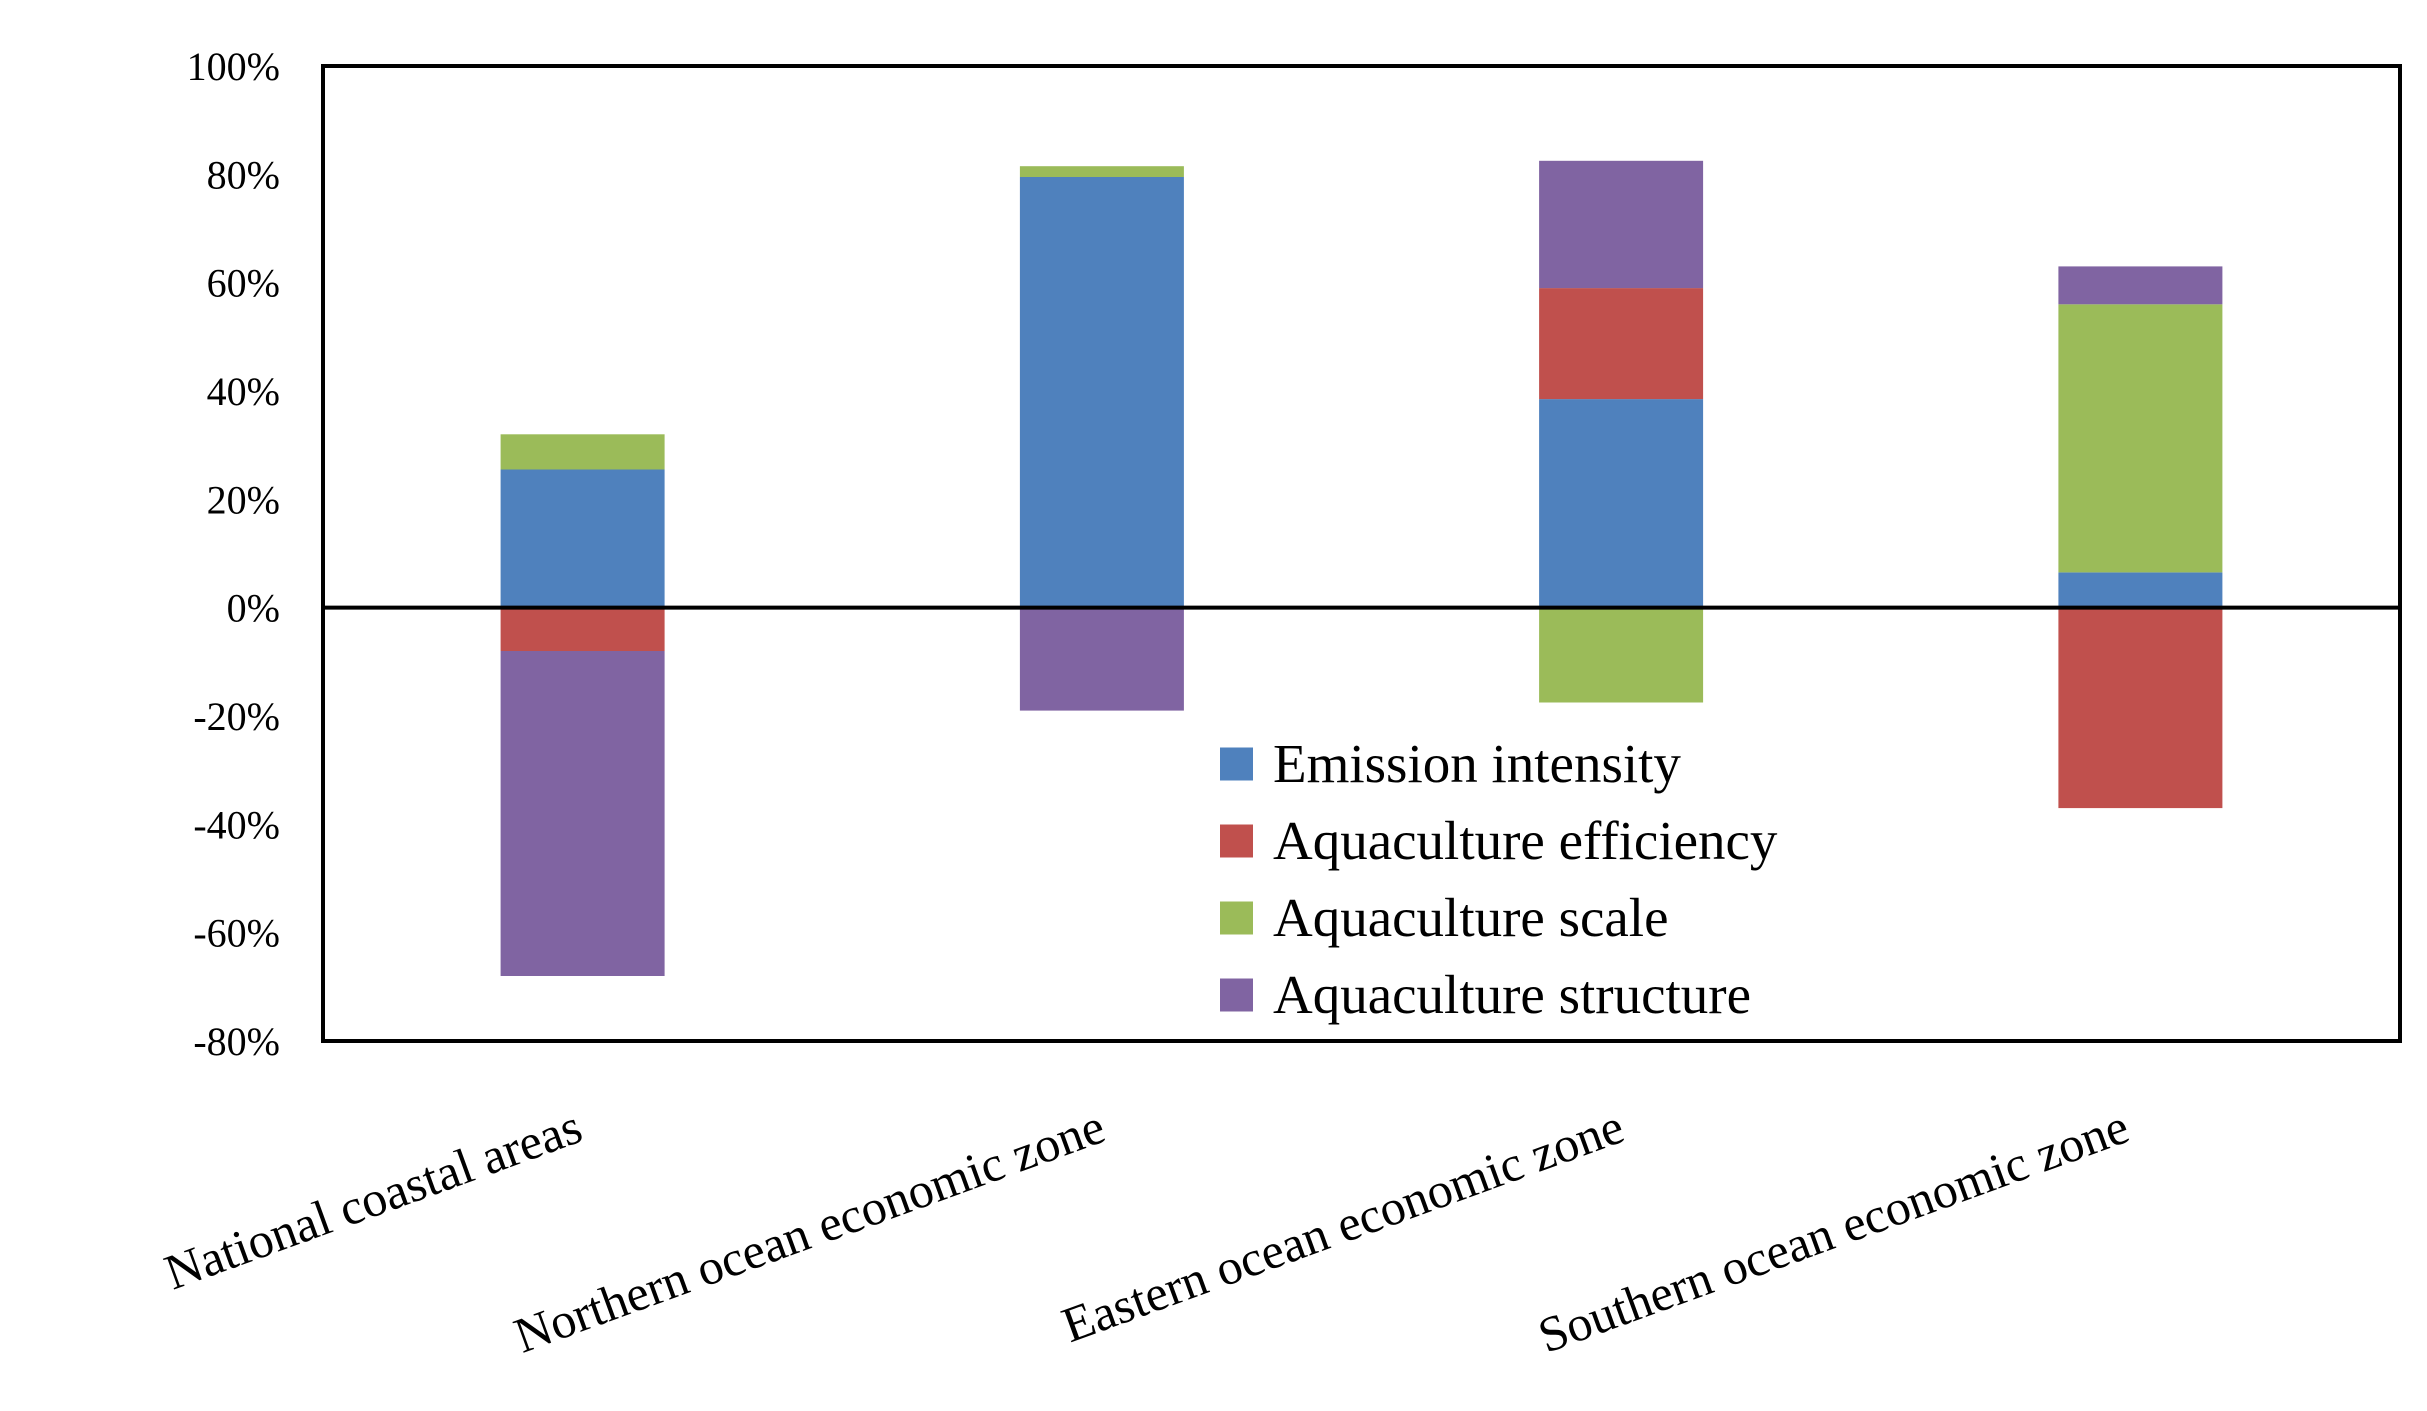 Image resolution: width=2427 pixels, height=1411 pixels. Describe the element at coordinates (243, 174) in the screenshot. I see `y-tick-label: 80%` at that location.